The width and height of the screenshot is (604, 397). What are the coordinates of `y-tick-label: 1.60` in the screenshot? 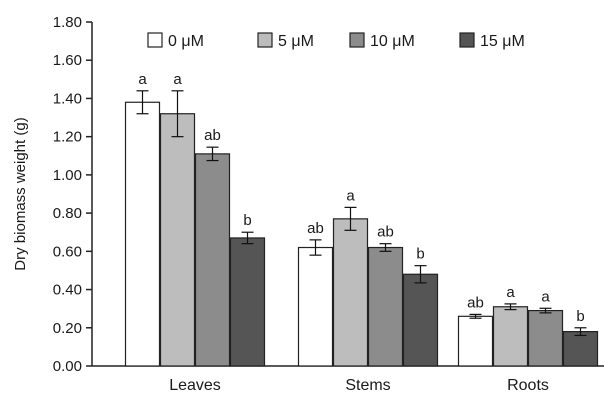 It's located at (67, 60).